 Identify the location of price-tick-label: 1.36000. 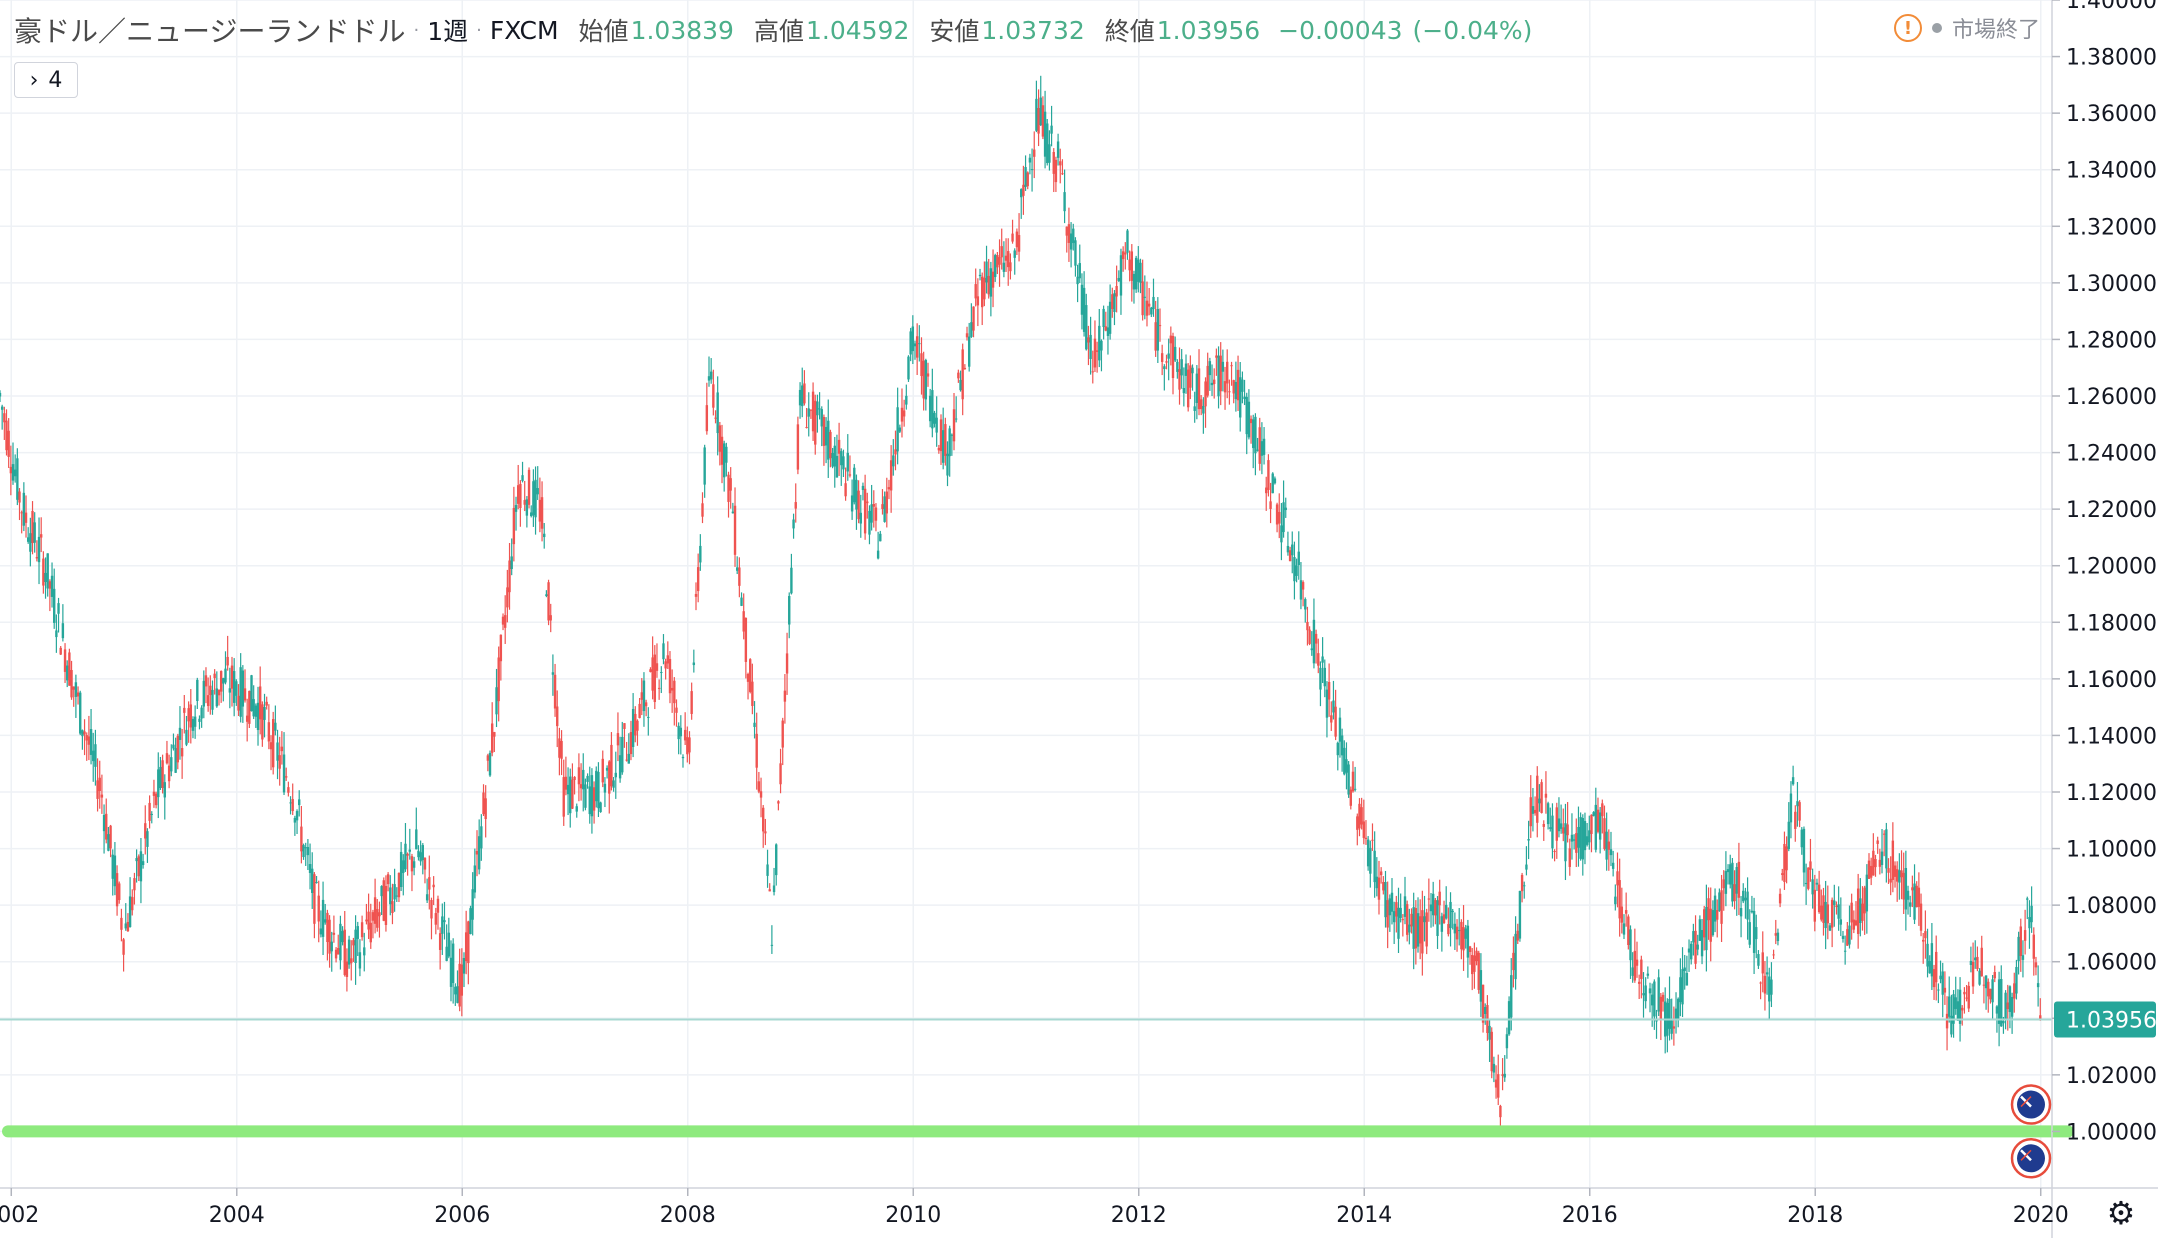
(2111, 114).